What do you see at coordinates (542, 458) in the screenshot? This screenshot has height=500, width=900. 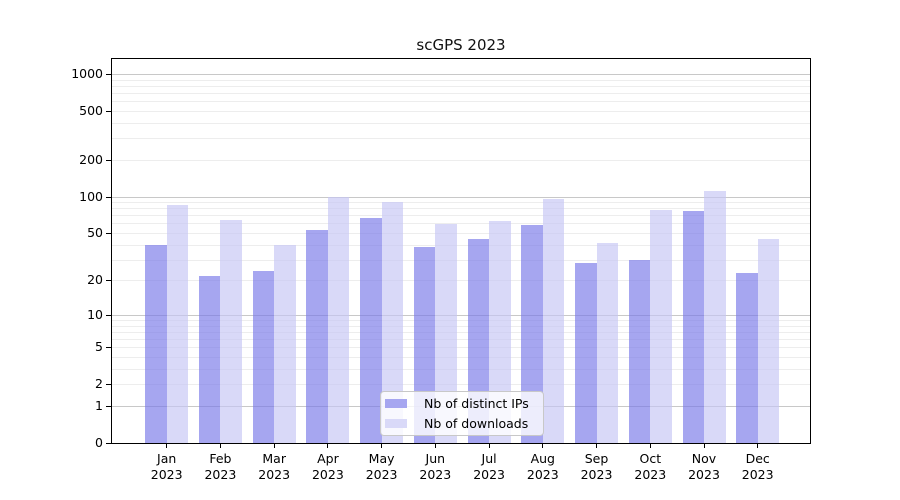 I see `x-tick-label-month: Aug` at bounding box center [542, 458].